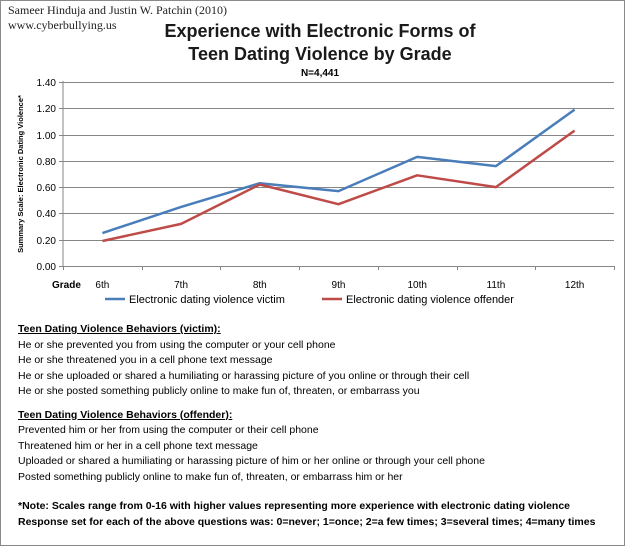  What do you see at coordinates (430, 300) in the screenshot?
I see `legend-label: Electronic dating violence offender` at bounding box center [430, 300].